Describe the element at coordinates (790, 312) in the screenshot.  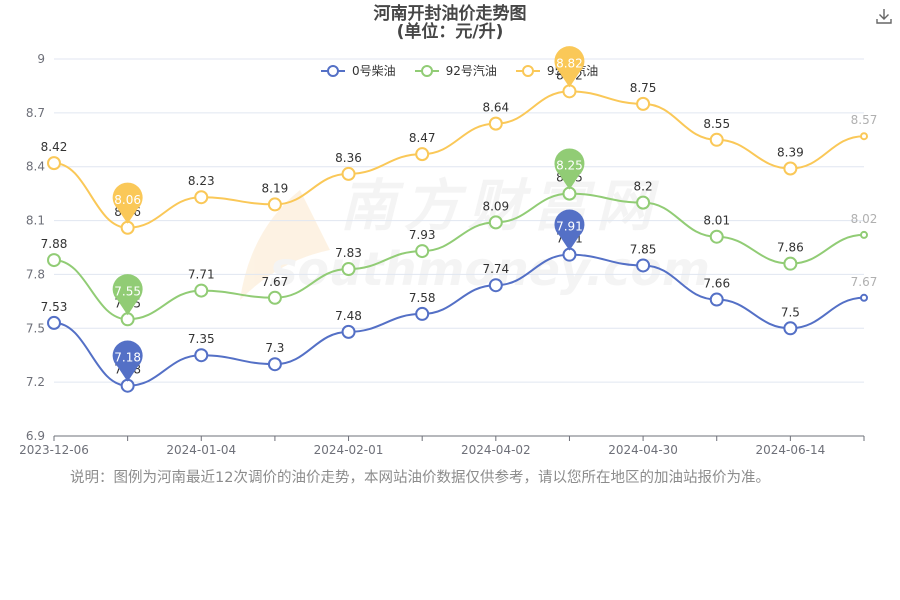
I see `data-label: 7.5` at that location.